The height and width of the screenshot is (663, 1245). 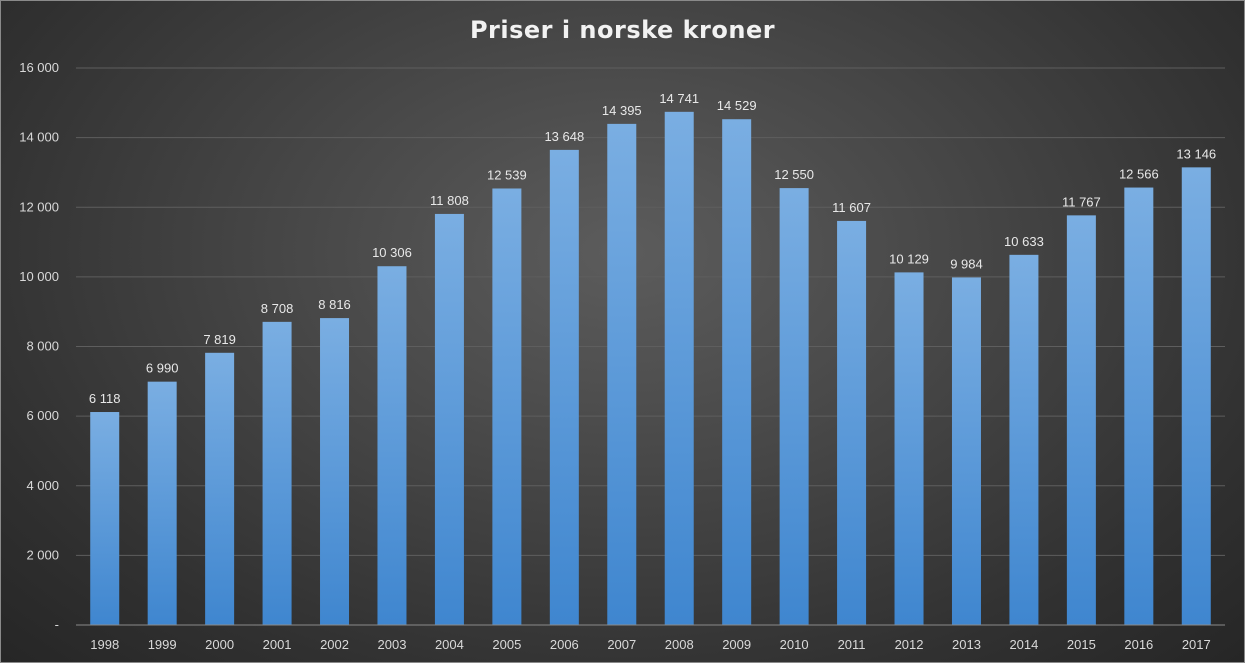 I want to click on data-label: 11 808, so click(x=449, y=200).